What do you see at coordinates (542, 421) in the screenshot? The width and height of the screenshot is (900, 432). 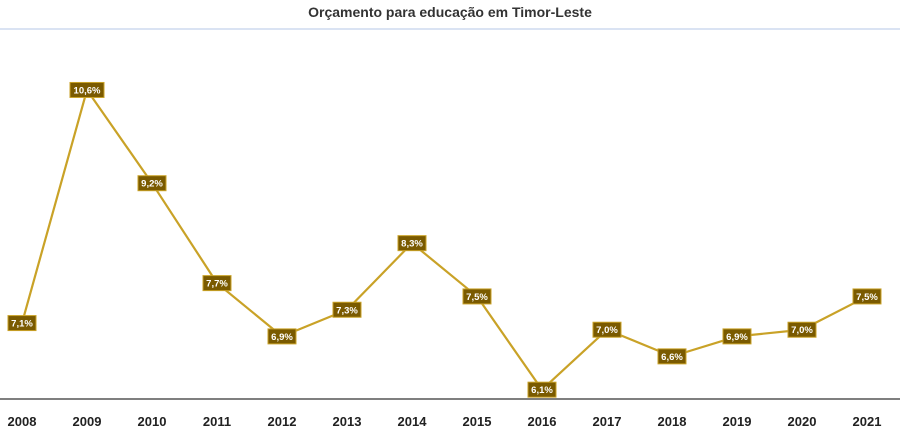 I see `x-tick-2016: 2016` at bounding box center [542, 421].